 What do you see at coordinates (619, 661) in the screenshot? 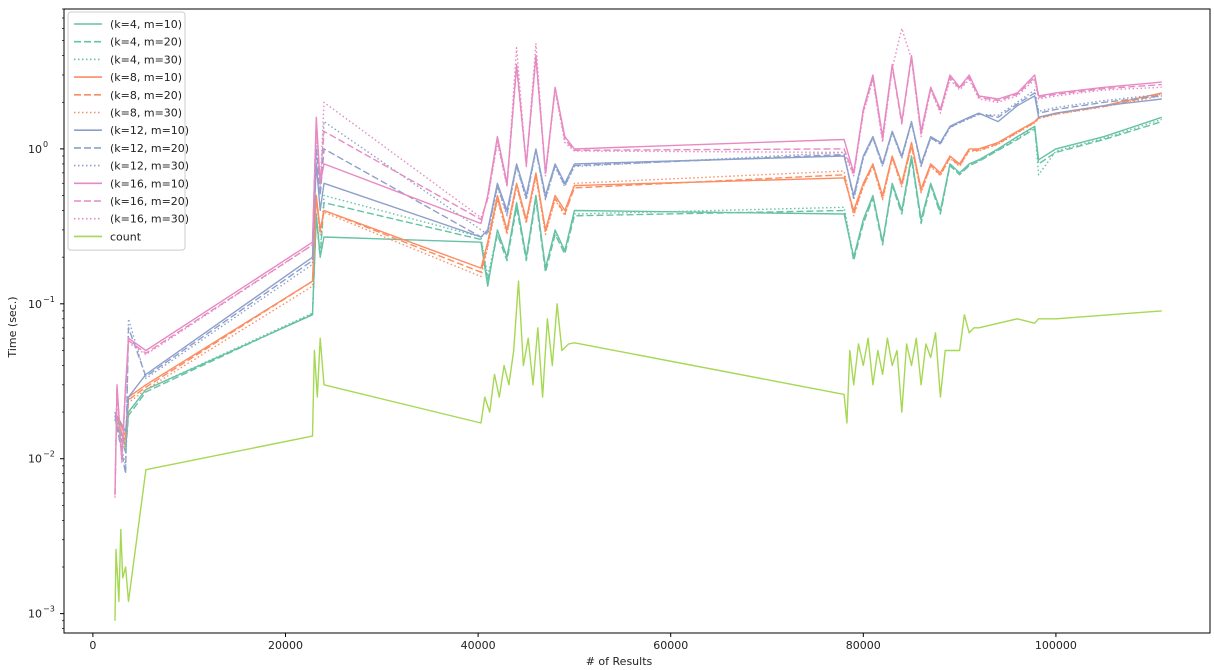
I see `x-axis-label: # of Results` at bounding box center [619, 661].